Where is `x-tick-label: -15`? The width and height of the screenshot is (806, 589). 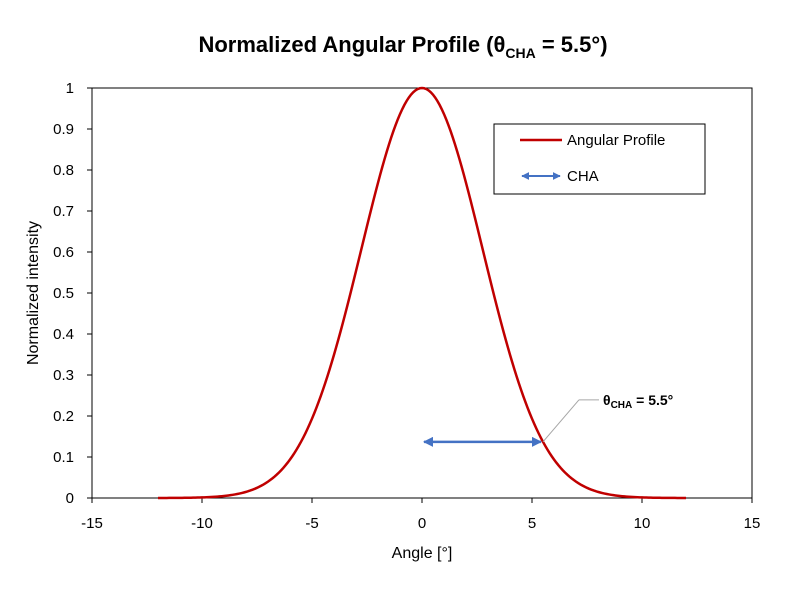 x-tick-label: -15 is located at coordinates (92, 523).